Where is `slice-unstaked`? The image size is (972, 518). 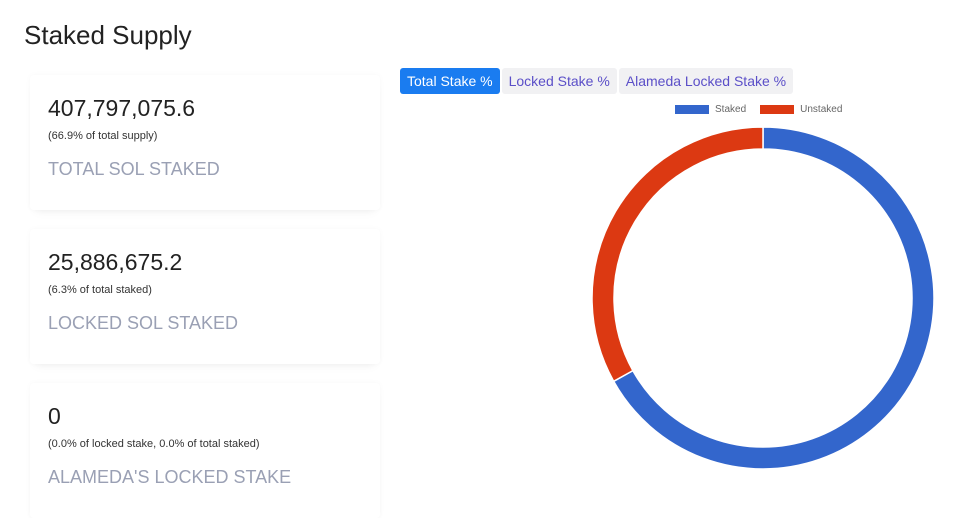 slice-unstaked is located at coordinates (677, 254).